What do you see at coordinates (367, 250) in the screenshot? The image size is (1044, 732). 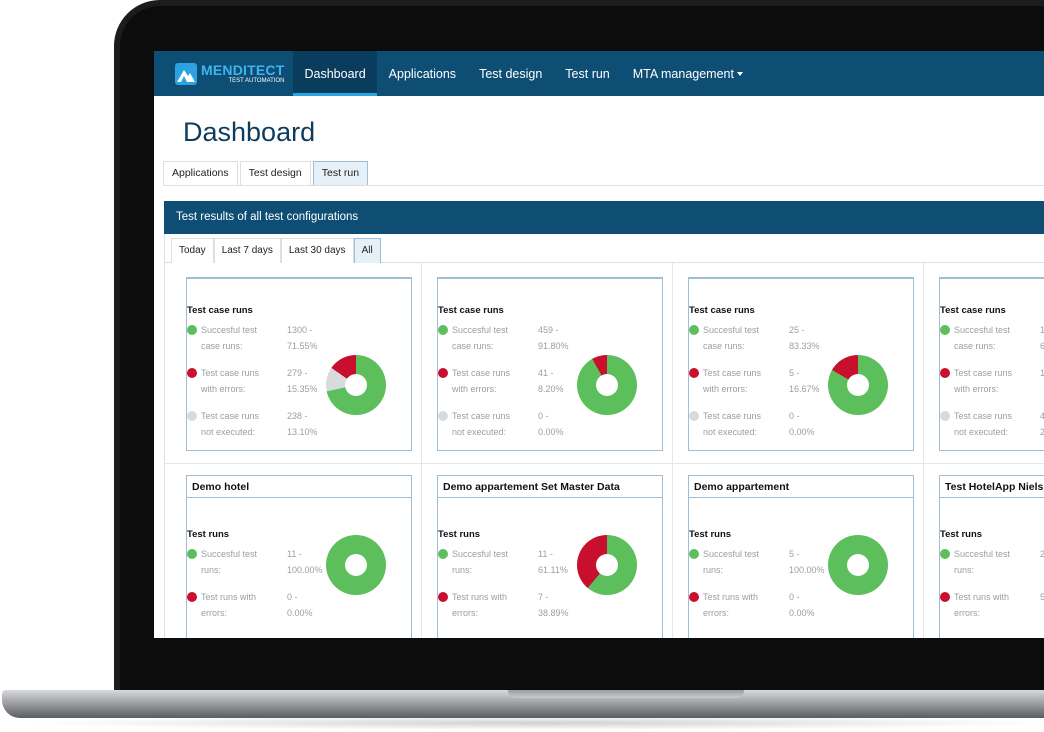 I see `filter-all: All` at bounding box center [367, 250].